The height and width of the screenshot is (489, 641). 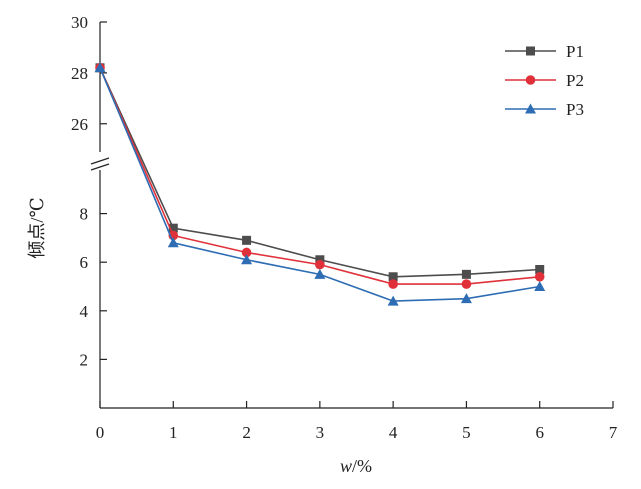 I want to click on x-tick-label: 2, so click(x=246, y=432).